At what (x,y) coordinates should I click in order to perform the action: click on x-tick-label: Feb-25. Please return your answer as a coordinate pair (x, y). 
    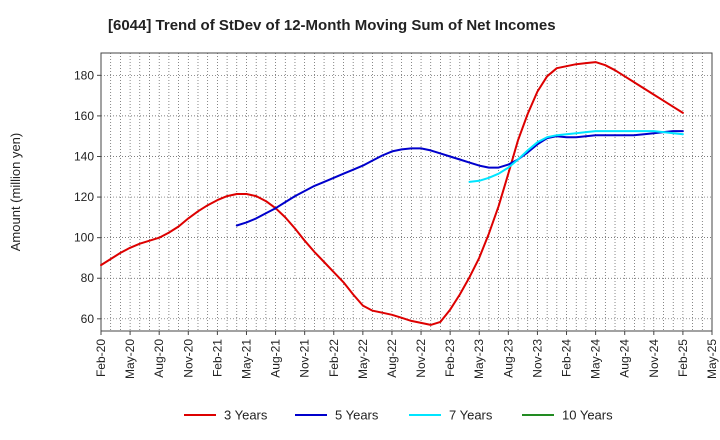
    Looking at the image, I should click on (683, 358).